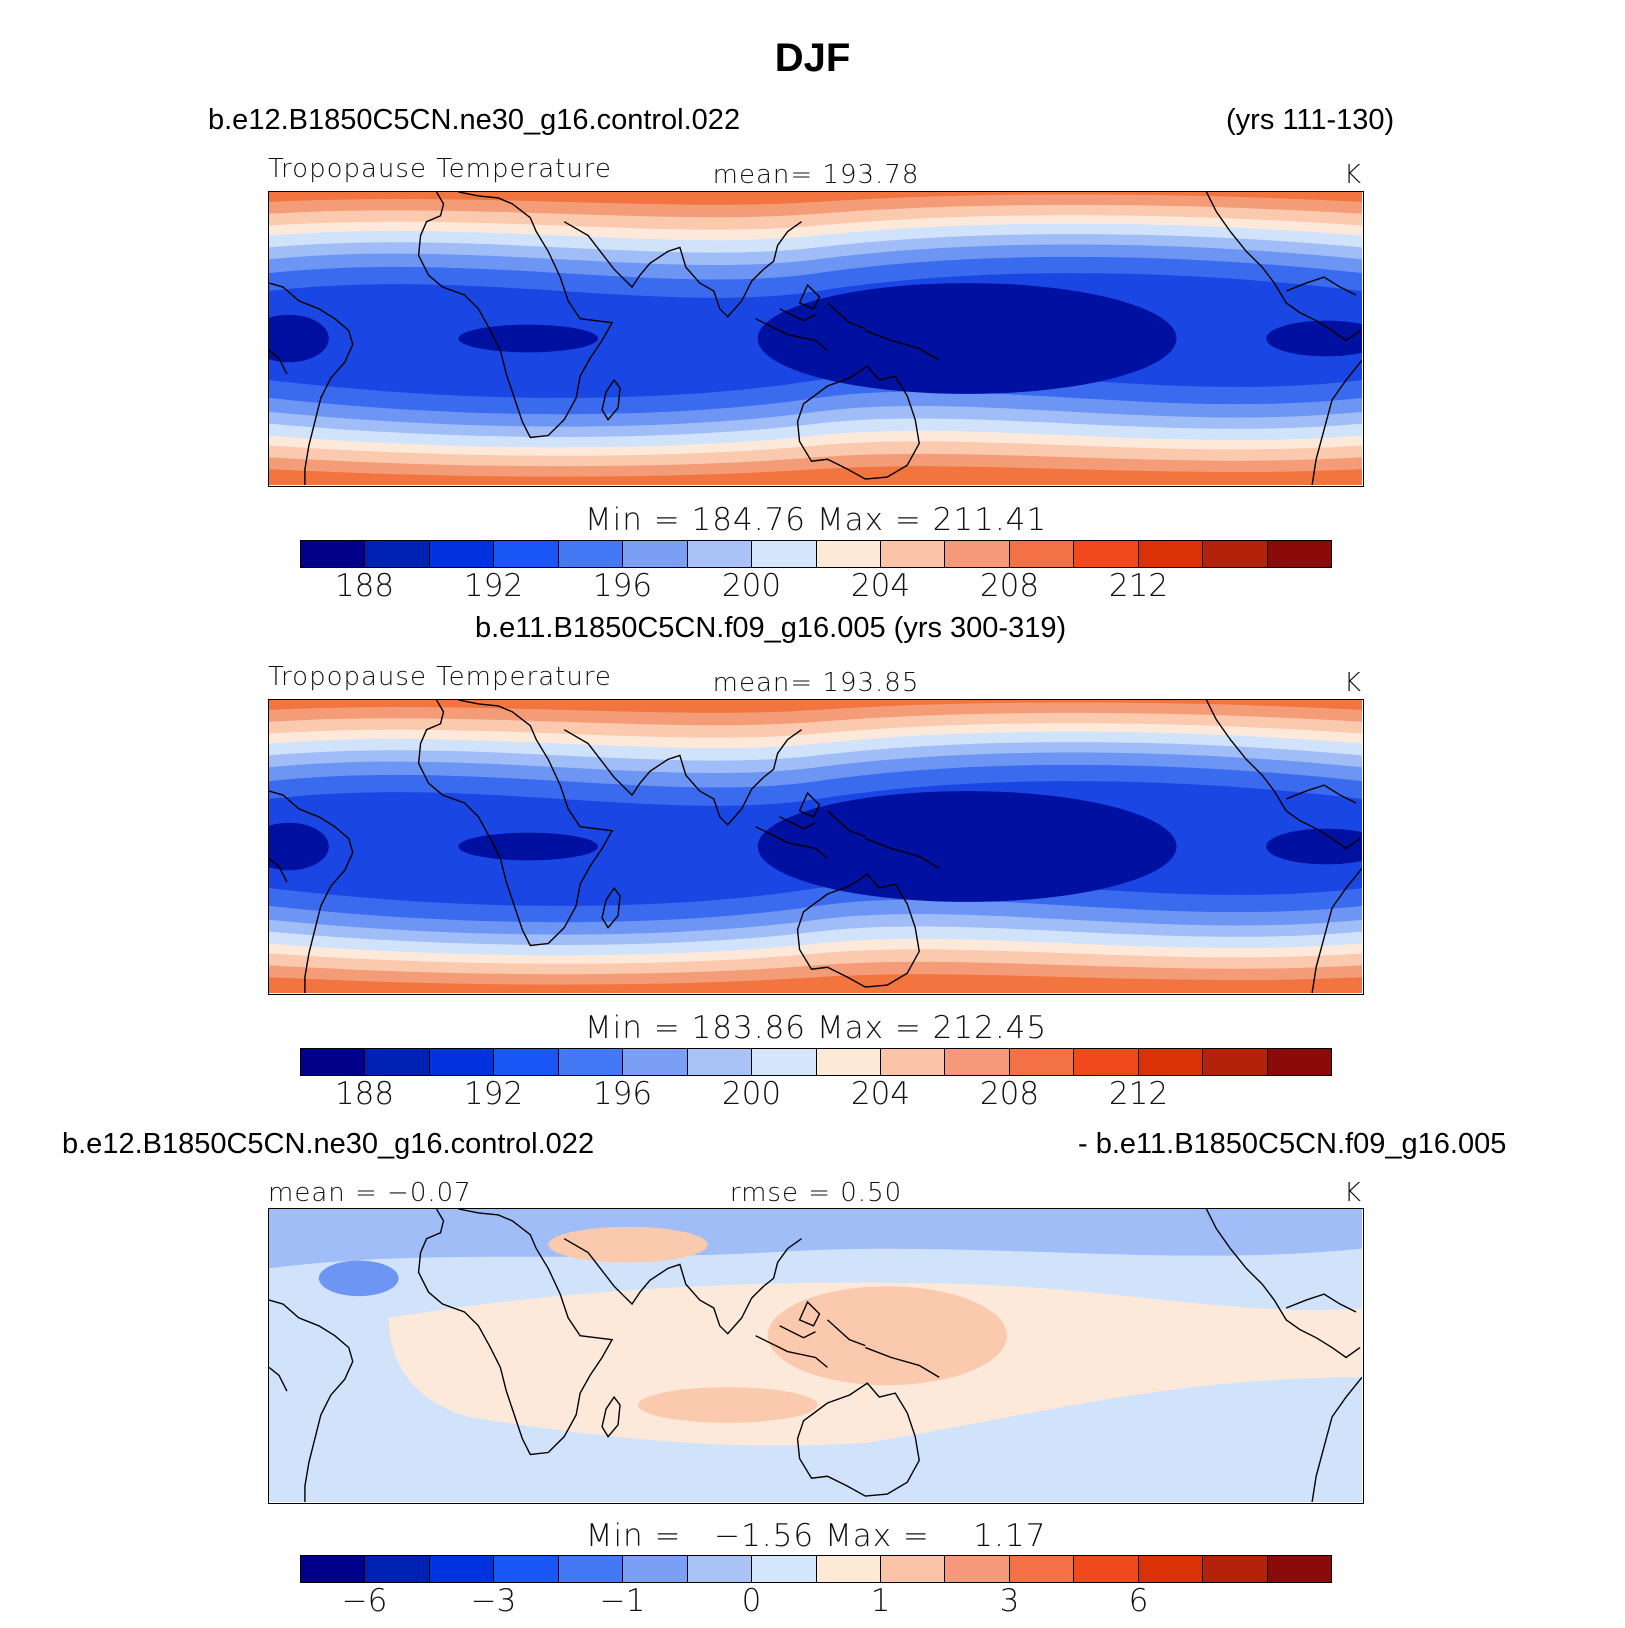 This screenshot has width=1625, height=1628. I want to click on panel3-map-svg, so click(815, 1355).